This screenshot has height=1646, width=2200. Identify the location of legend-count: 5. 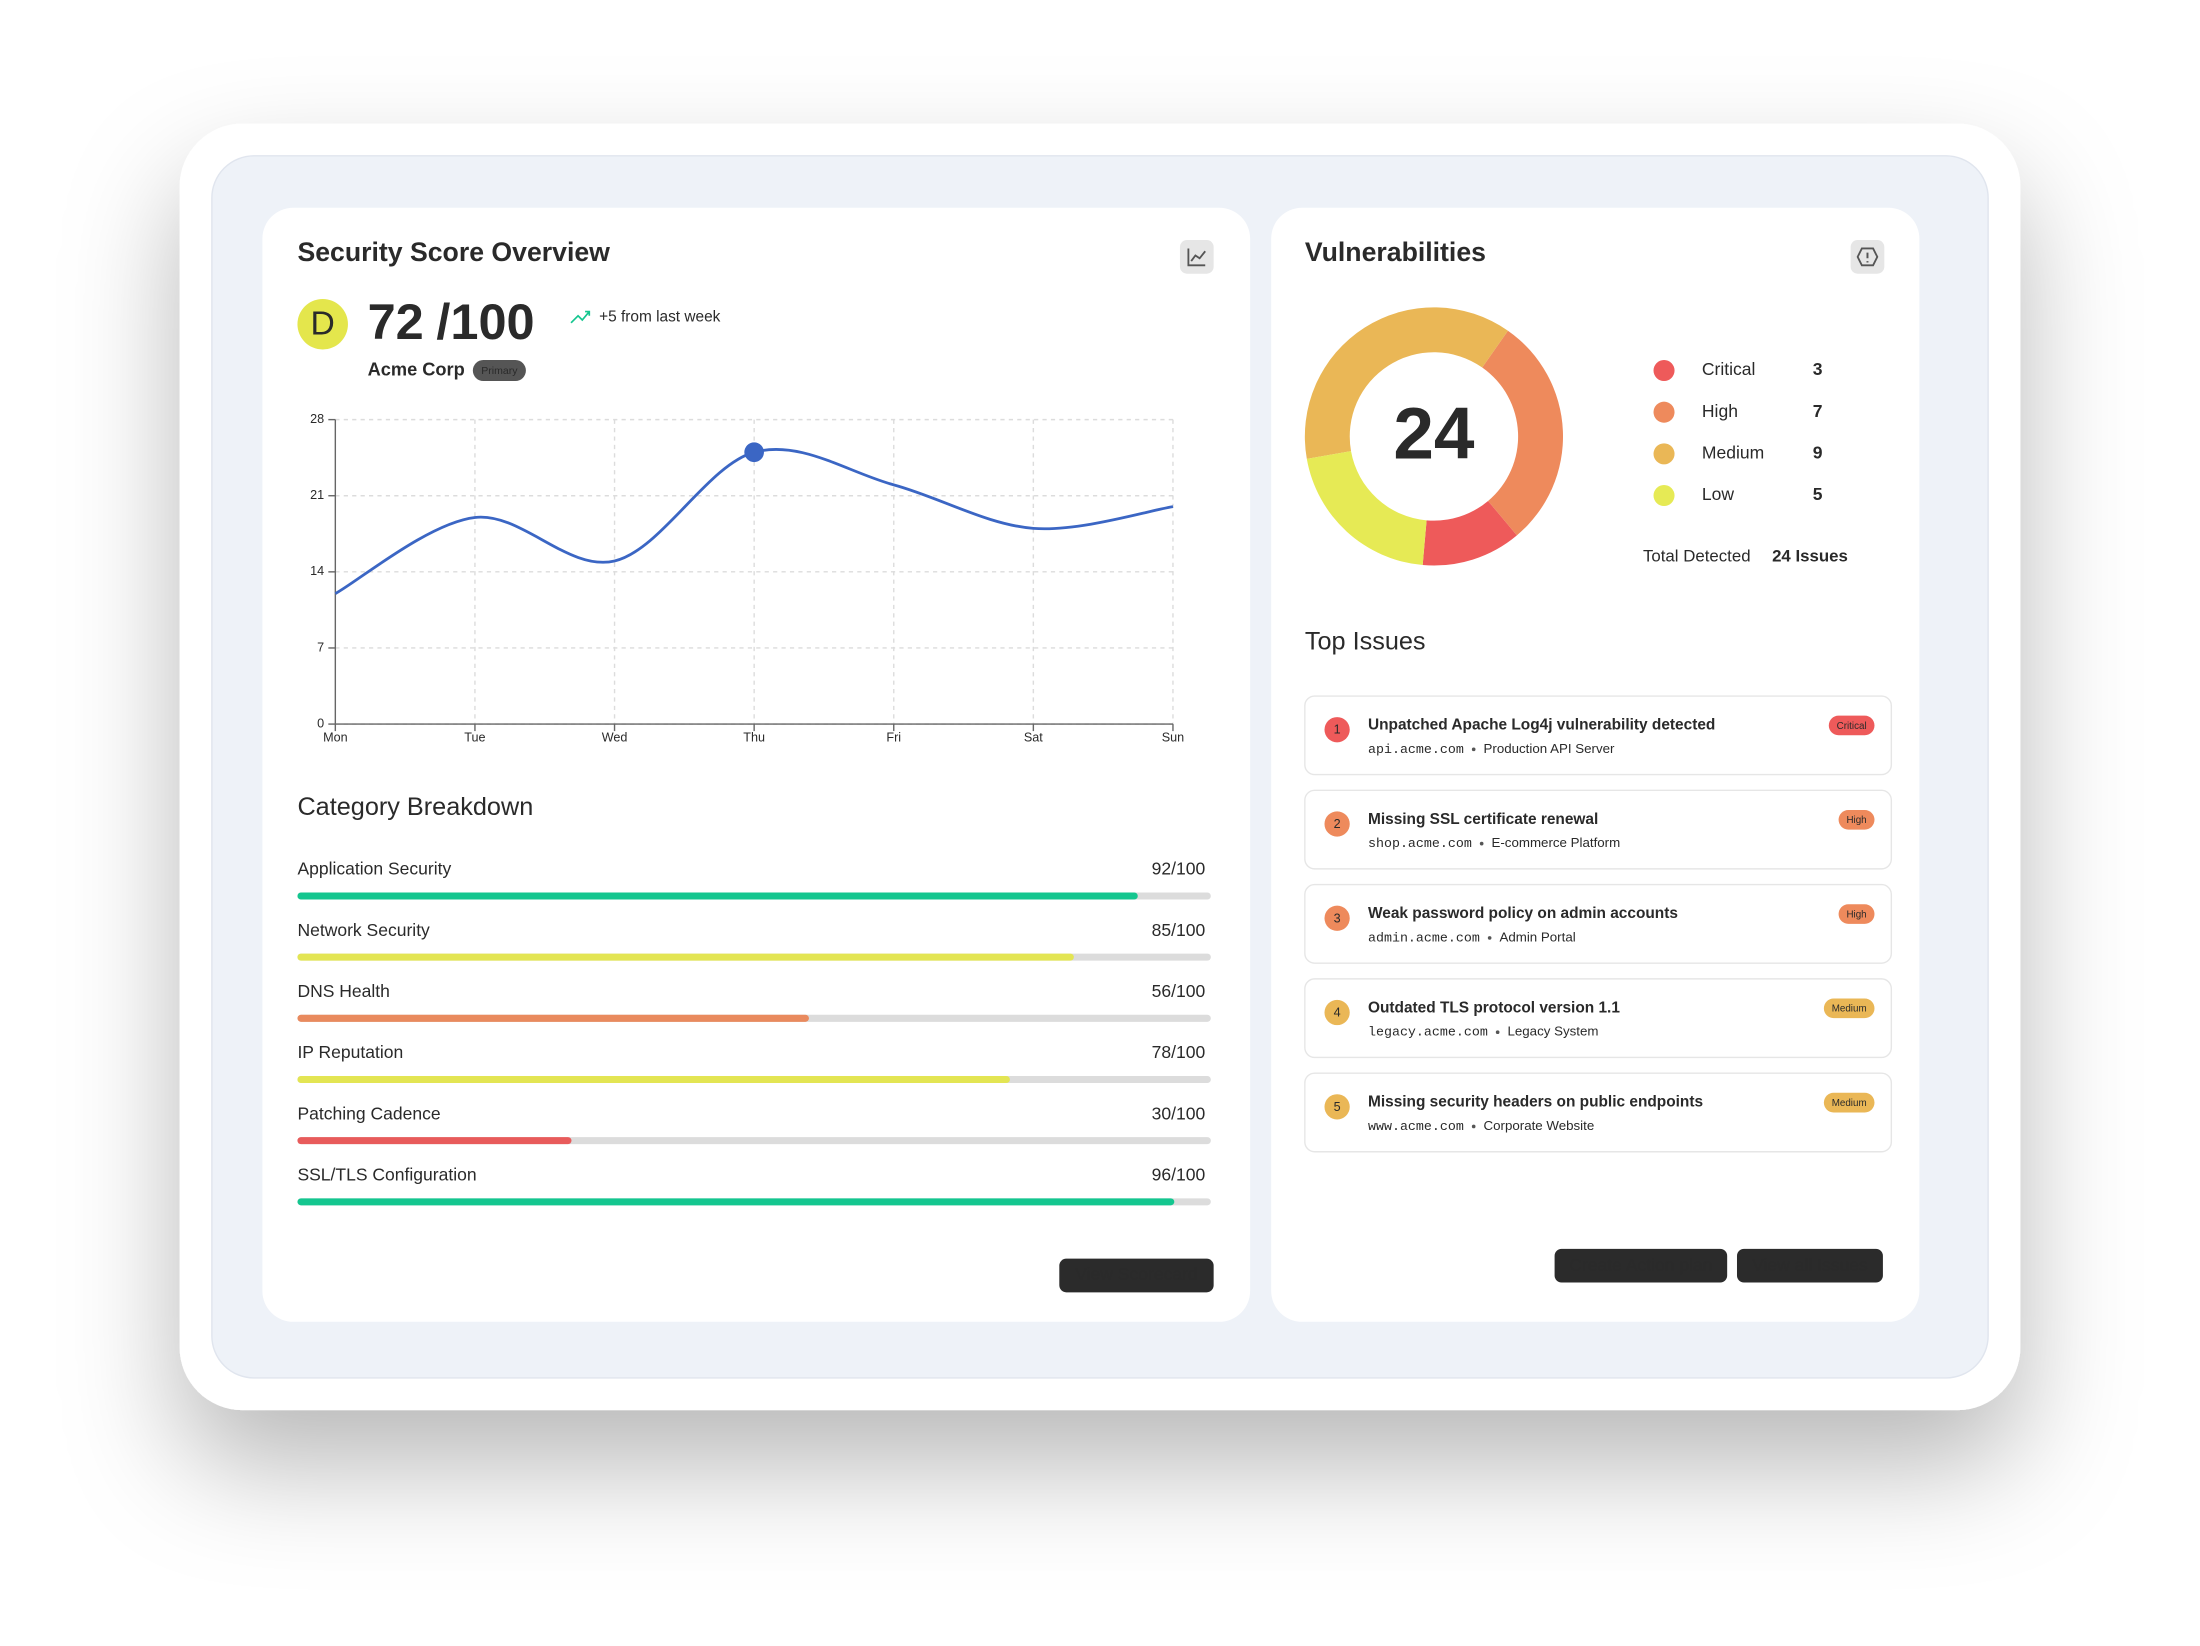
(1818, 494).